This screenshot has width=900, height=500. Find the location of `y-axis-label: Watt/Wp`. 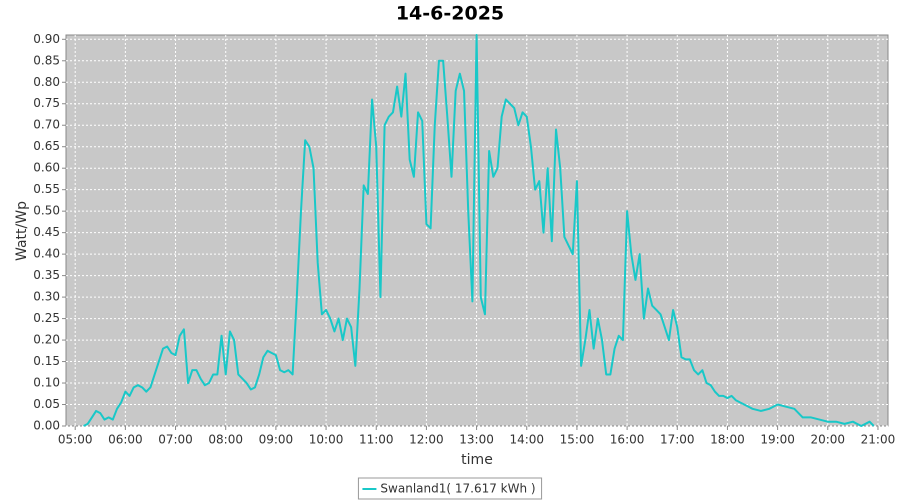

y-axis-label: Watt/Wp is located at coordinates (22, 231).